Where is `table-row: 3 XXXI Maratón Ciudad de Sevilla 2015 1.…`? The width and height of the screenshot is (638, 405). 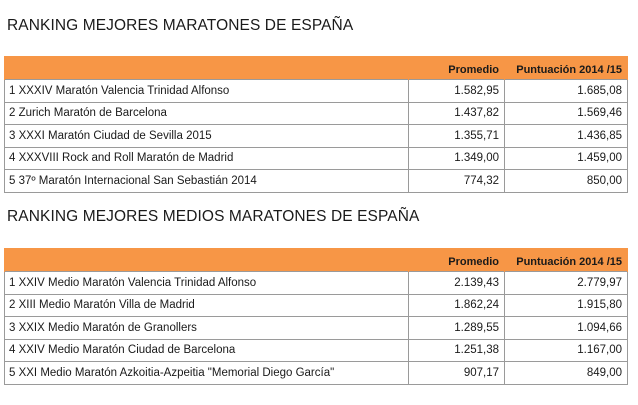
table-row: 3 XXXI Maratón Ciudad de Sevilla 2015 1.… is located at coordinates (316, 136).